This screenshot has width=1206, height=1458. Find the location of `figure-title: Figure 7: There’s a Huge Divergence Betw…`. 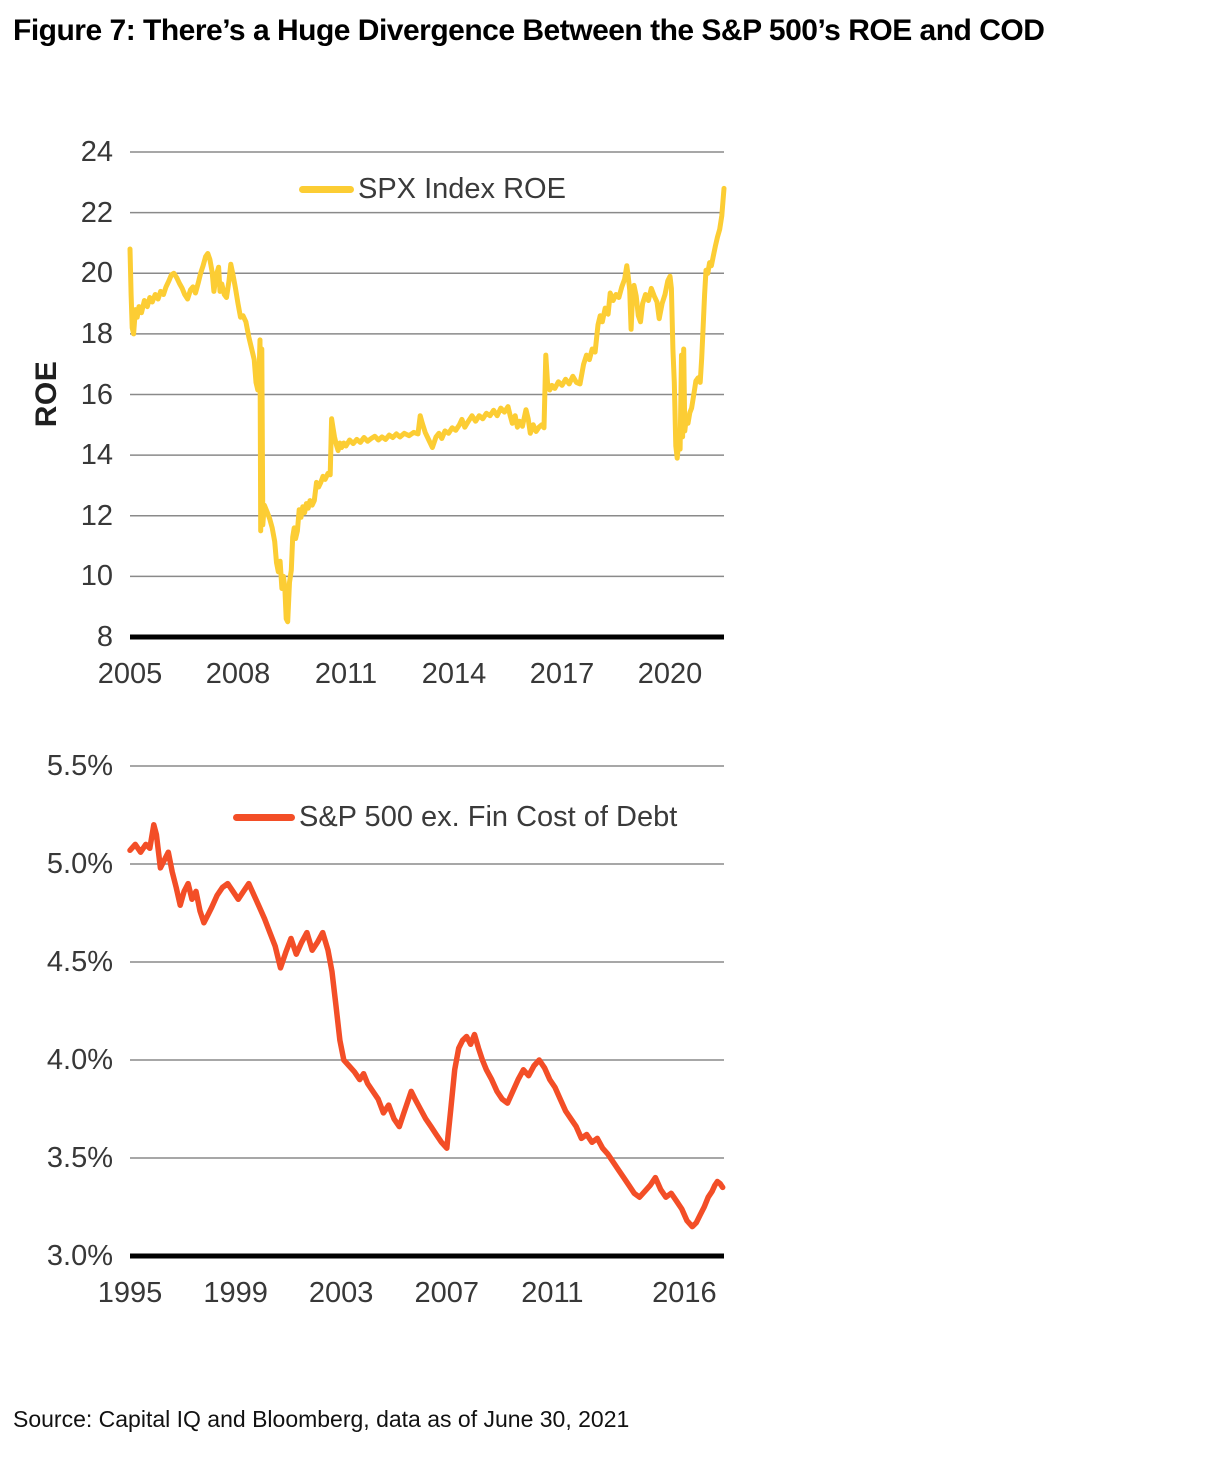

figure-title: Figure 7: There’s a Huge Divergence Betw… is located at coordinates (529, 30).